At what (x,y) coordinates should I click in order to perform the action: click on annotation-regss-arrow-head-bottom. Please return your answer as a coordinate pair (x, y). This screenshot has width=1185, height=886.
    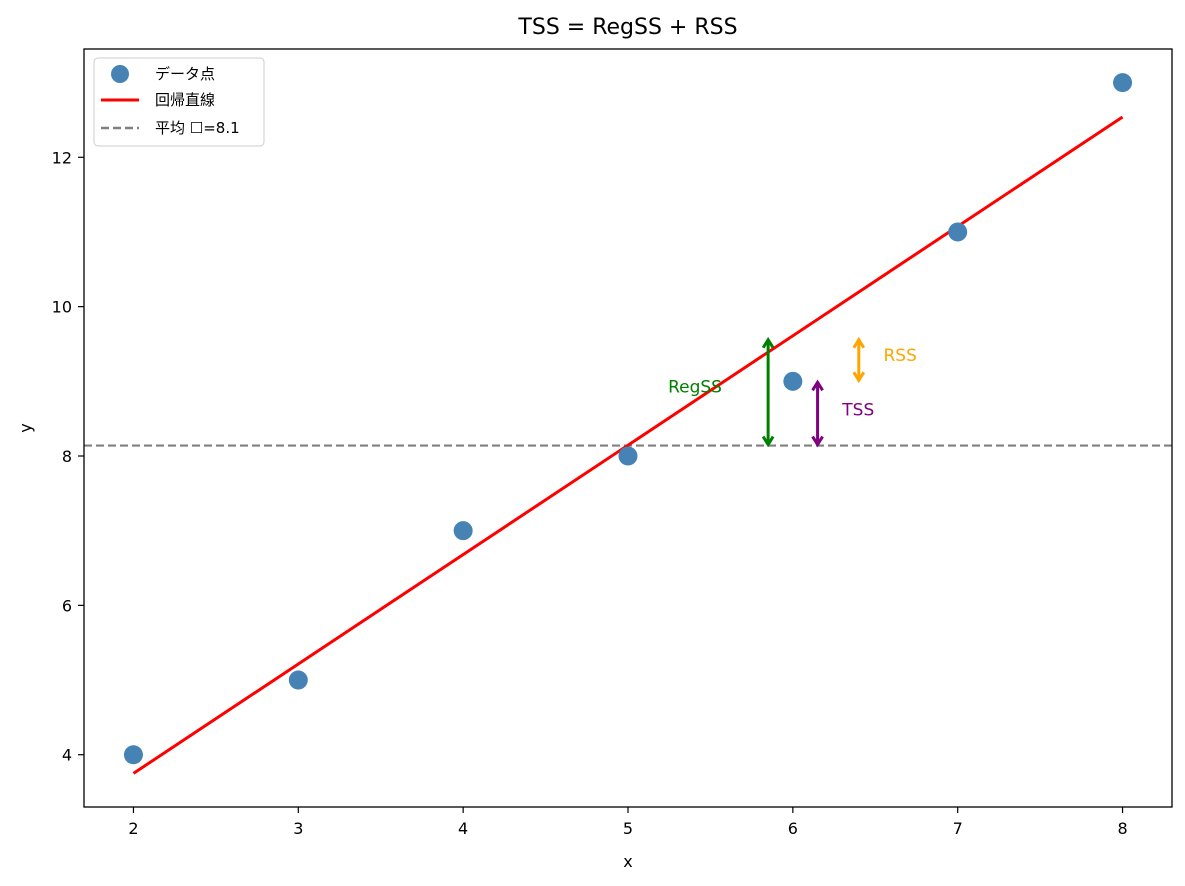
    Looking at the image, I should click on (768, 441).